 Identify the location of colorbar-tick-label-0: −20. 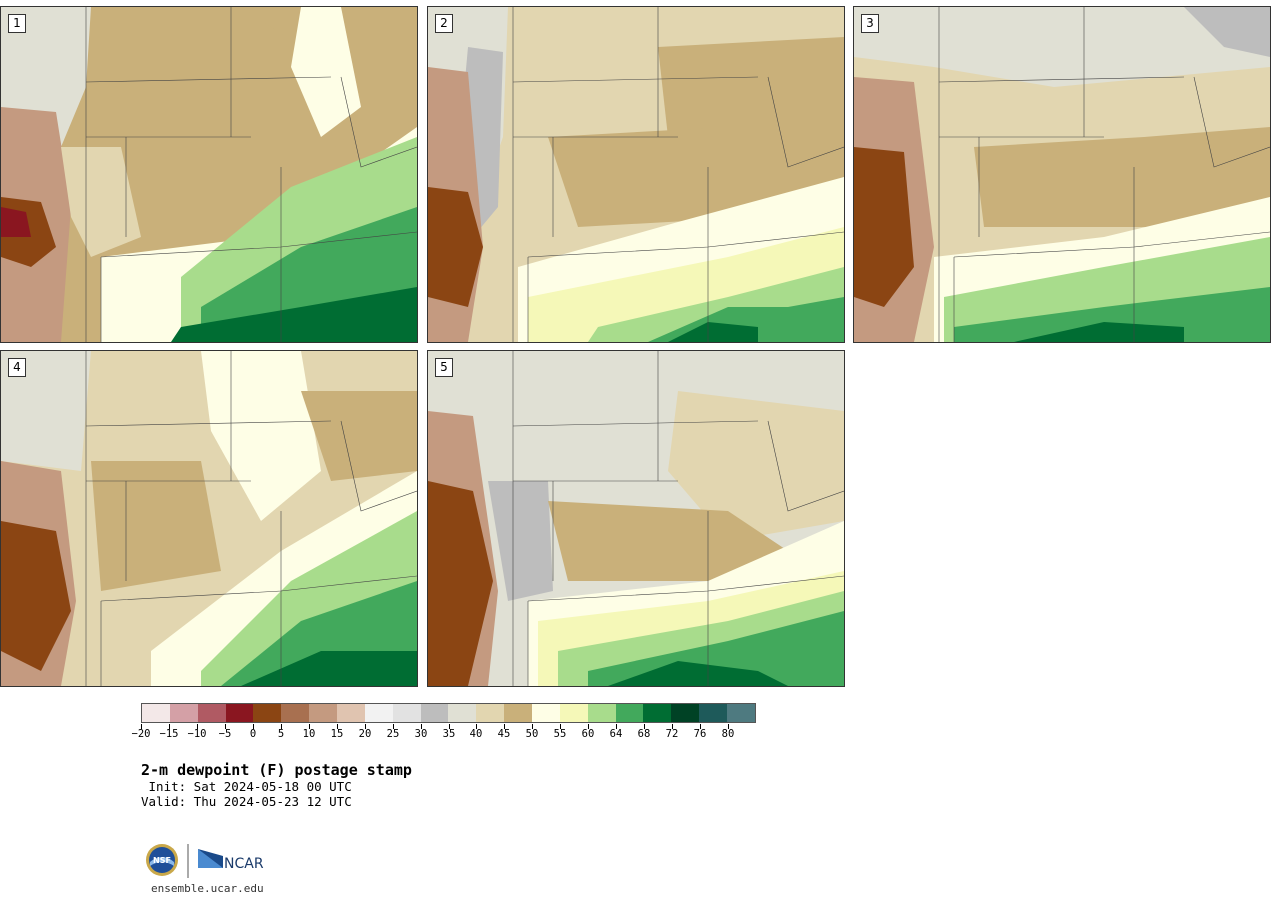
(141, 734).